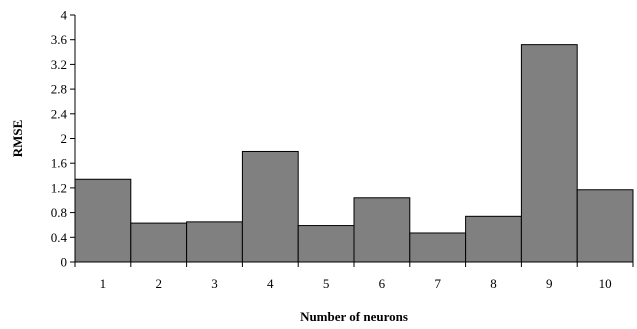 The image size is (637, 329). What do you see at coordinates (354, 276) in the screenshot?
I see `x-axis-ticks: 1 2 3 4 5 6 7 8 9 10` at bounding box center [354, 276].